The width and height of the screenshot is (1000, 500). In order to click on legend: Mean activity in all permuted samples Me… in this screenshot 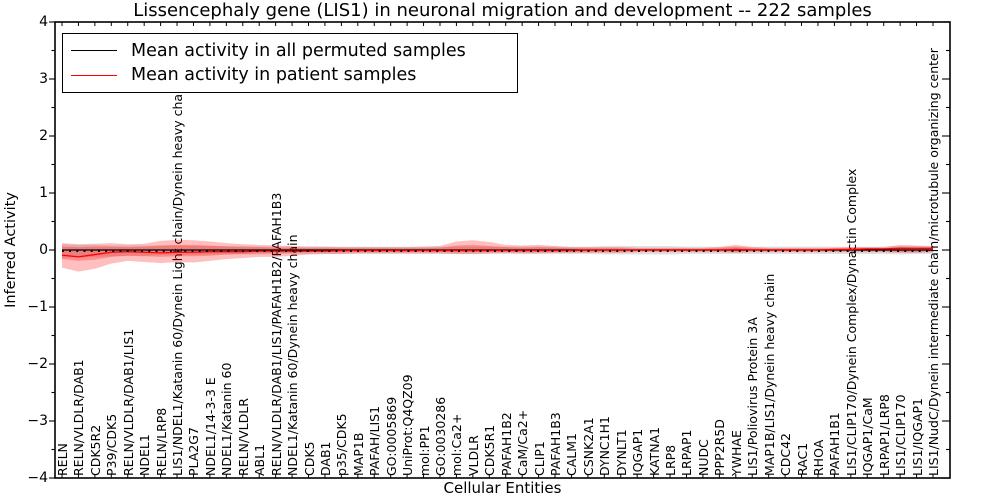, I will do `click(290, 63)`.